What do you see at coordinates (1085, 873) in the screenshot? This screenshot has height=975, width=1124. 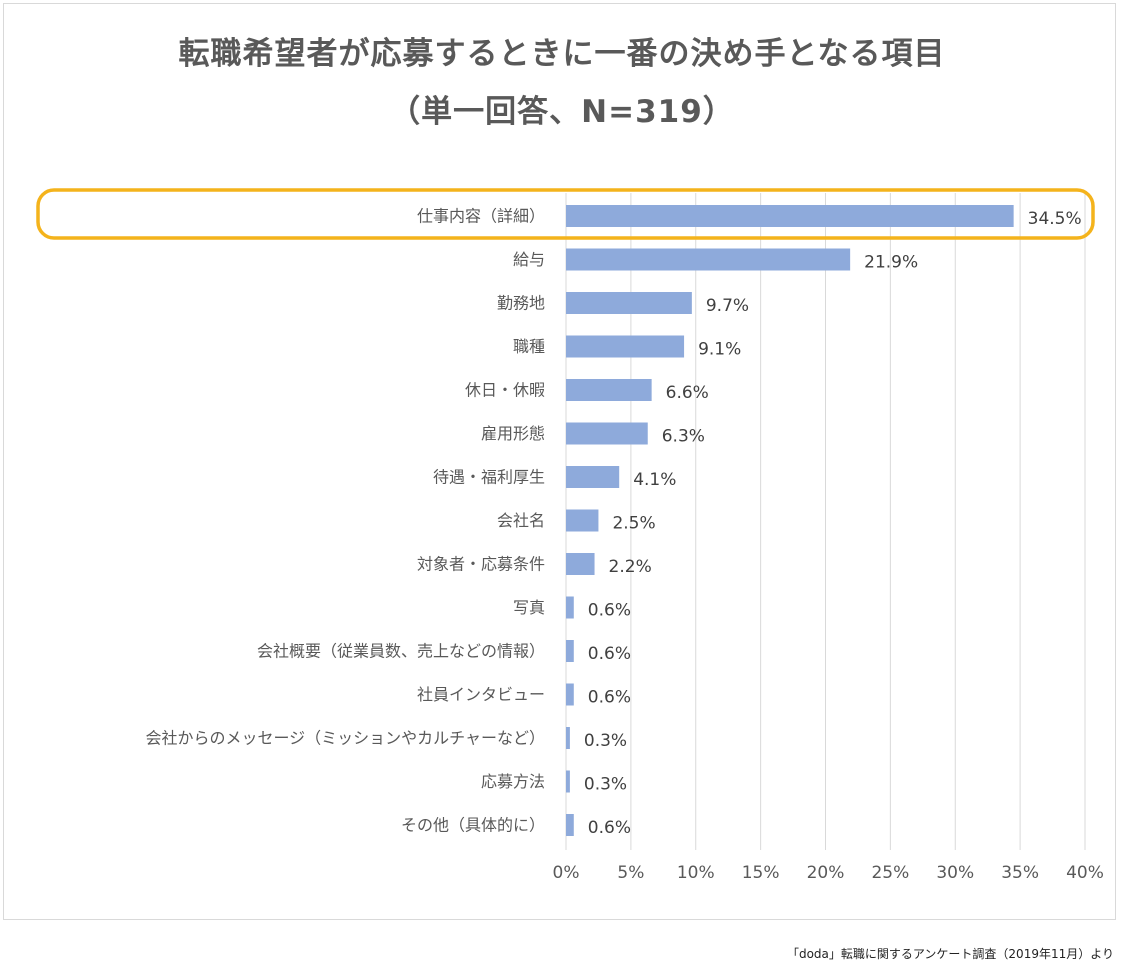 I see `x-tick-label: 40%` at bounding box center [1085, 873].